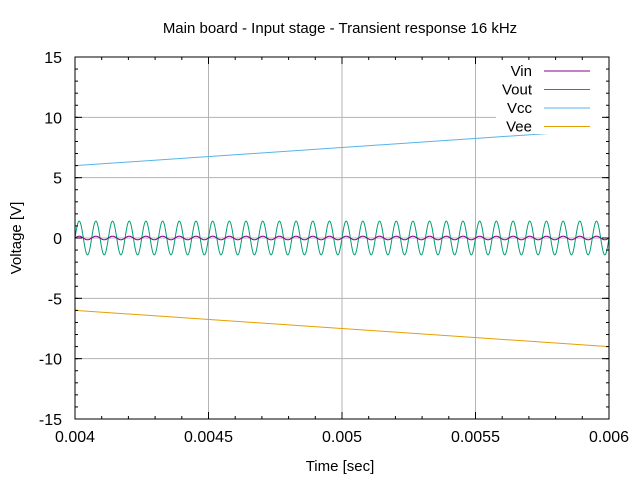 Image resolution: width=640 pixels, height=480 pixels. I want to click on y-tick-label: 15, so click(53, 58).